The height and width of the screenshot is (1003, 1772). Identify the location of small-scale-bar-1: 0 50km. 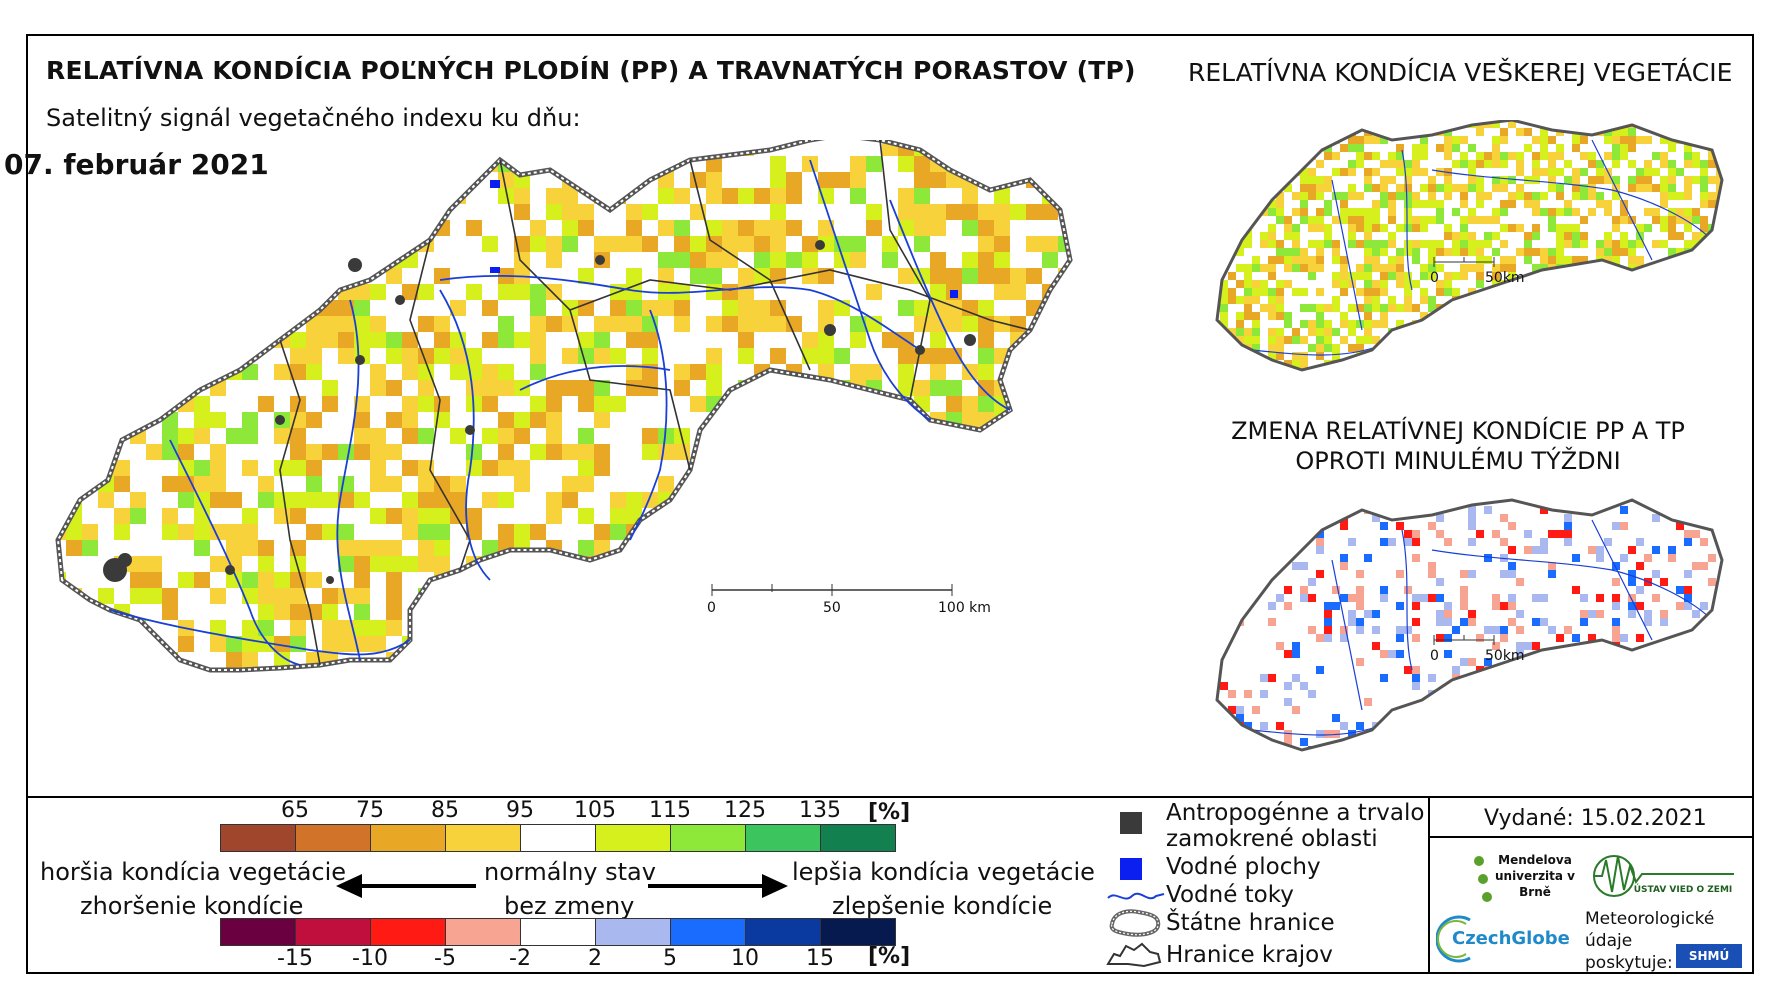
(1477, 271).